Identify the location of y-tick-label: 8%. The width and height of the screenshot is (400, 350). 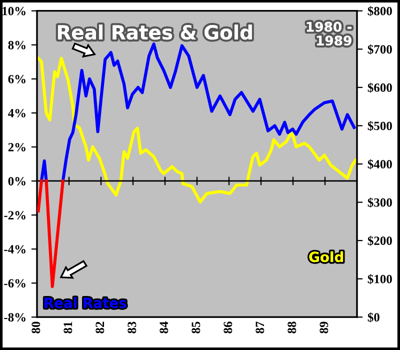
(17, 45).